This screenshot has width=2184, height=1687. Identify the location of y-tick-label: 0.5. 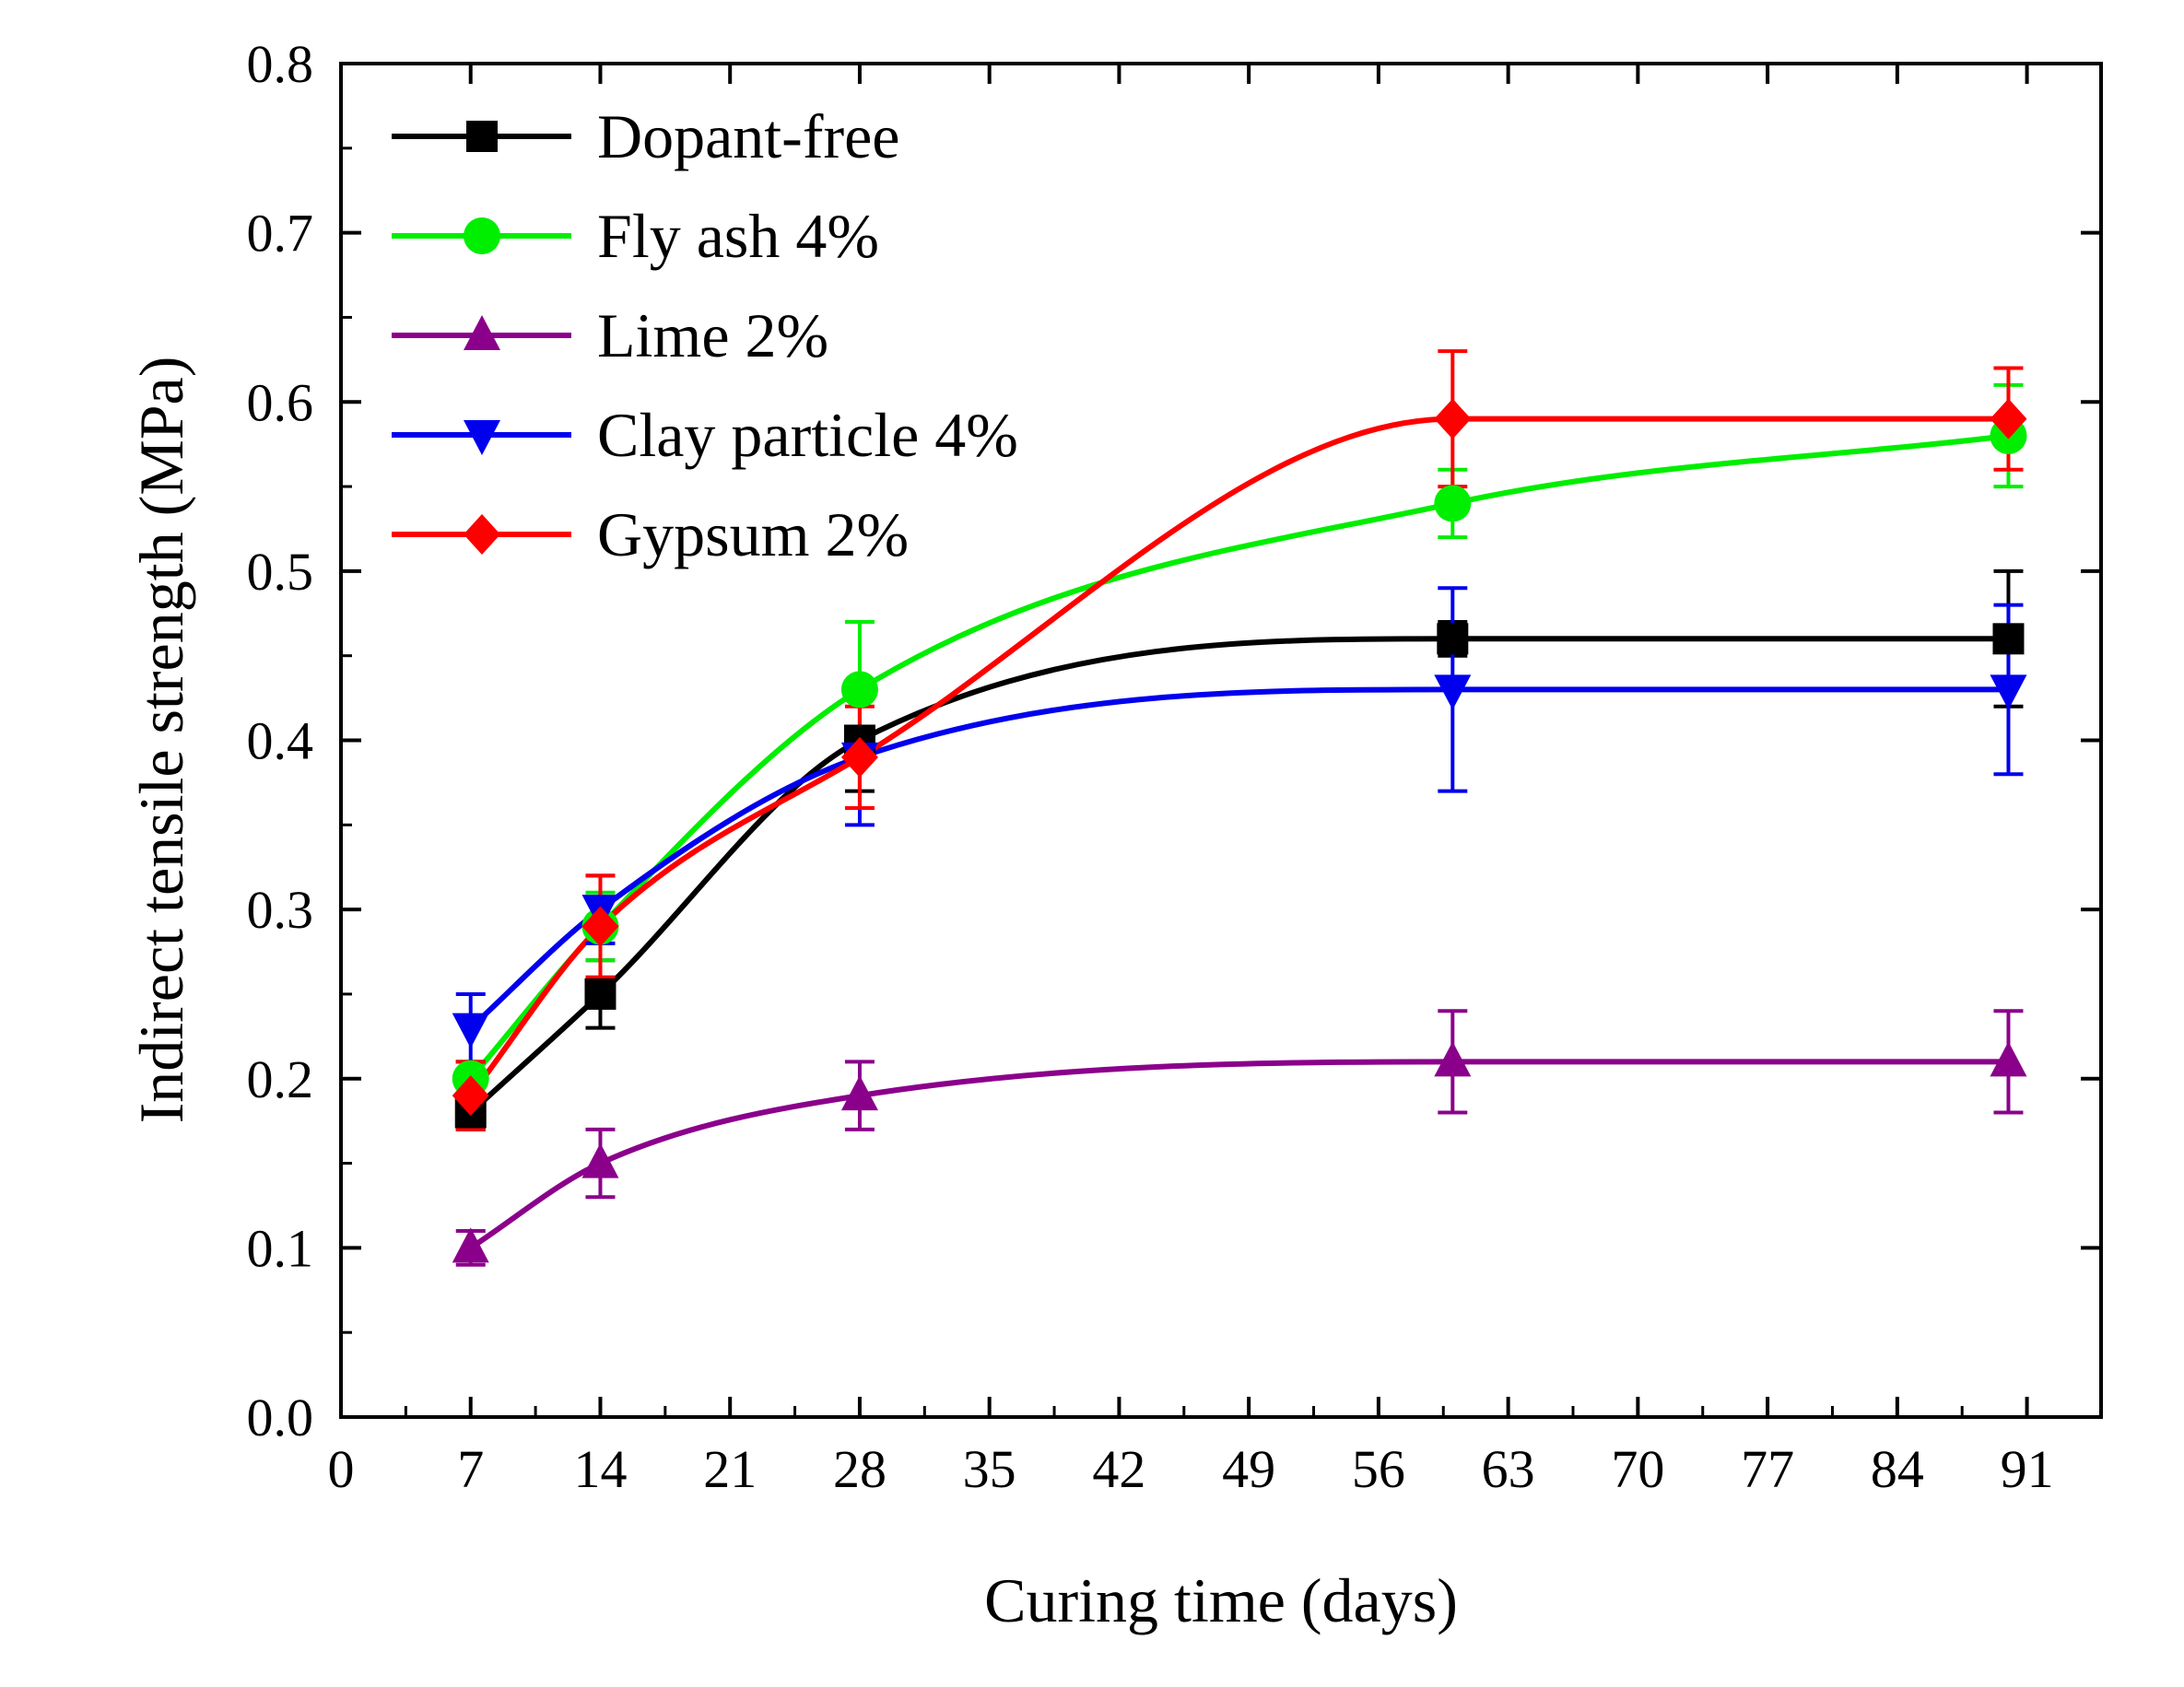
(280, 572).